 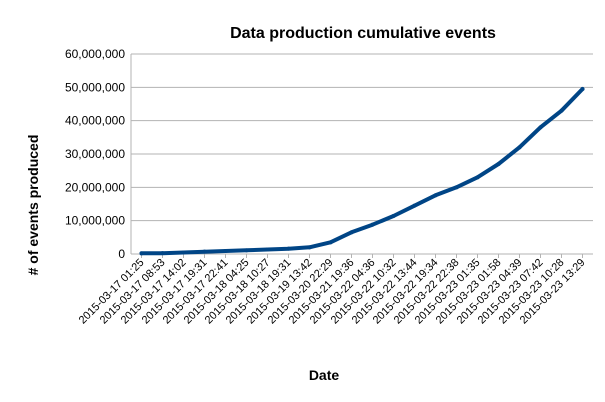 I want to click on chart-title: Data production cumulative events, so click(x=363, y=33).